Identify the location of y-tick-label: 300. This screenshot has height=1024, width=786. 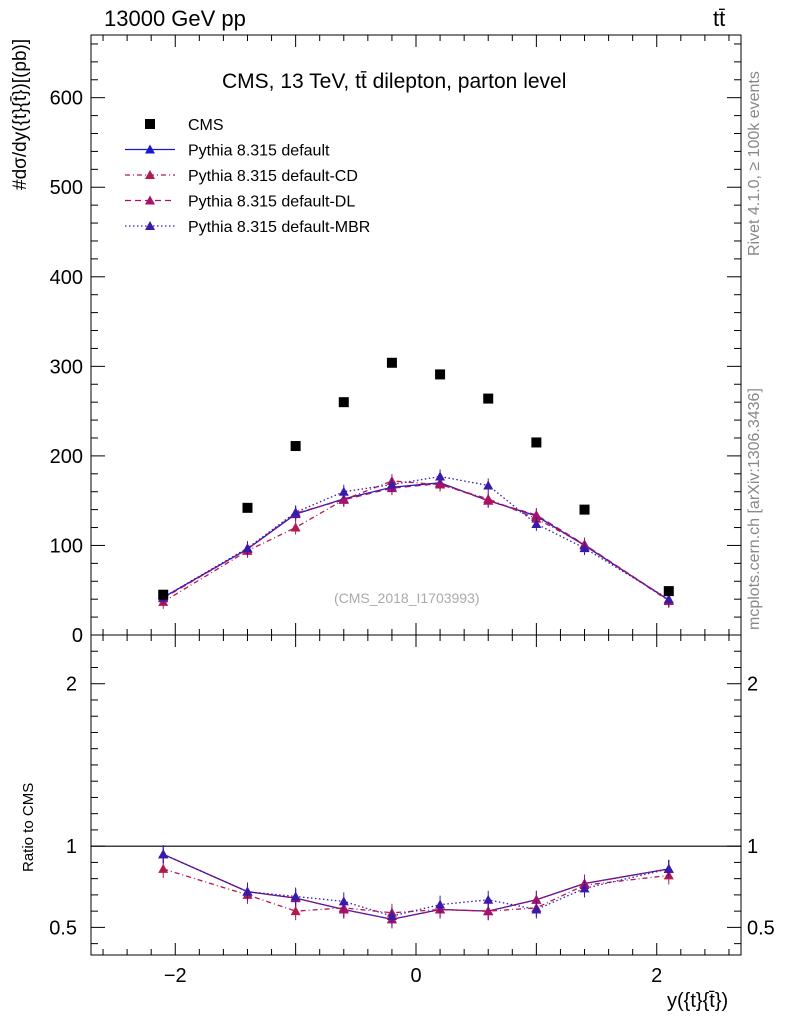
(66, 367).